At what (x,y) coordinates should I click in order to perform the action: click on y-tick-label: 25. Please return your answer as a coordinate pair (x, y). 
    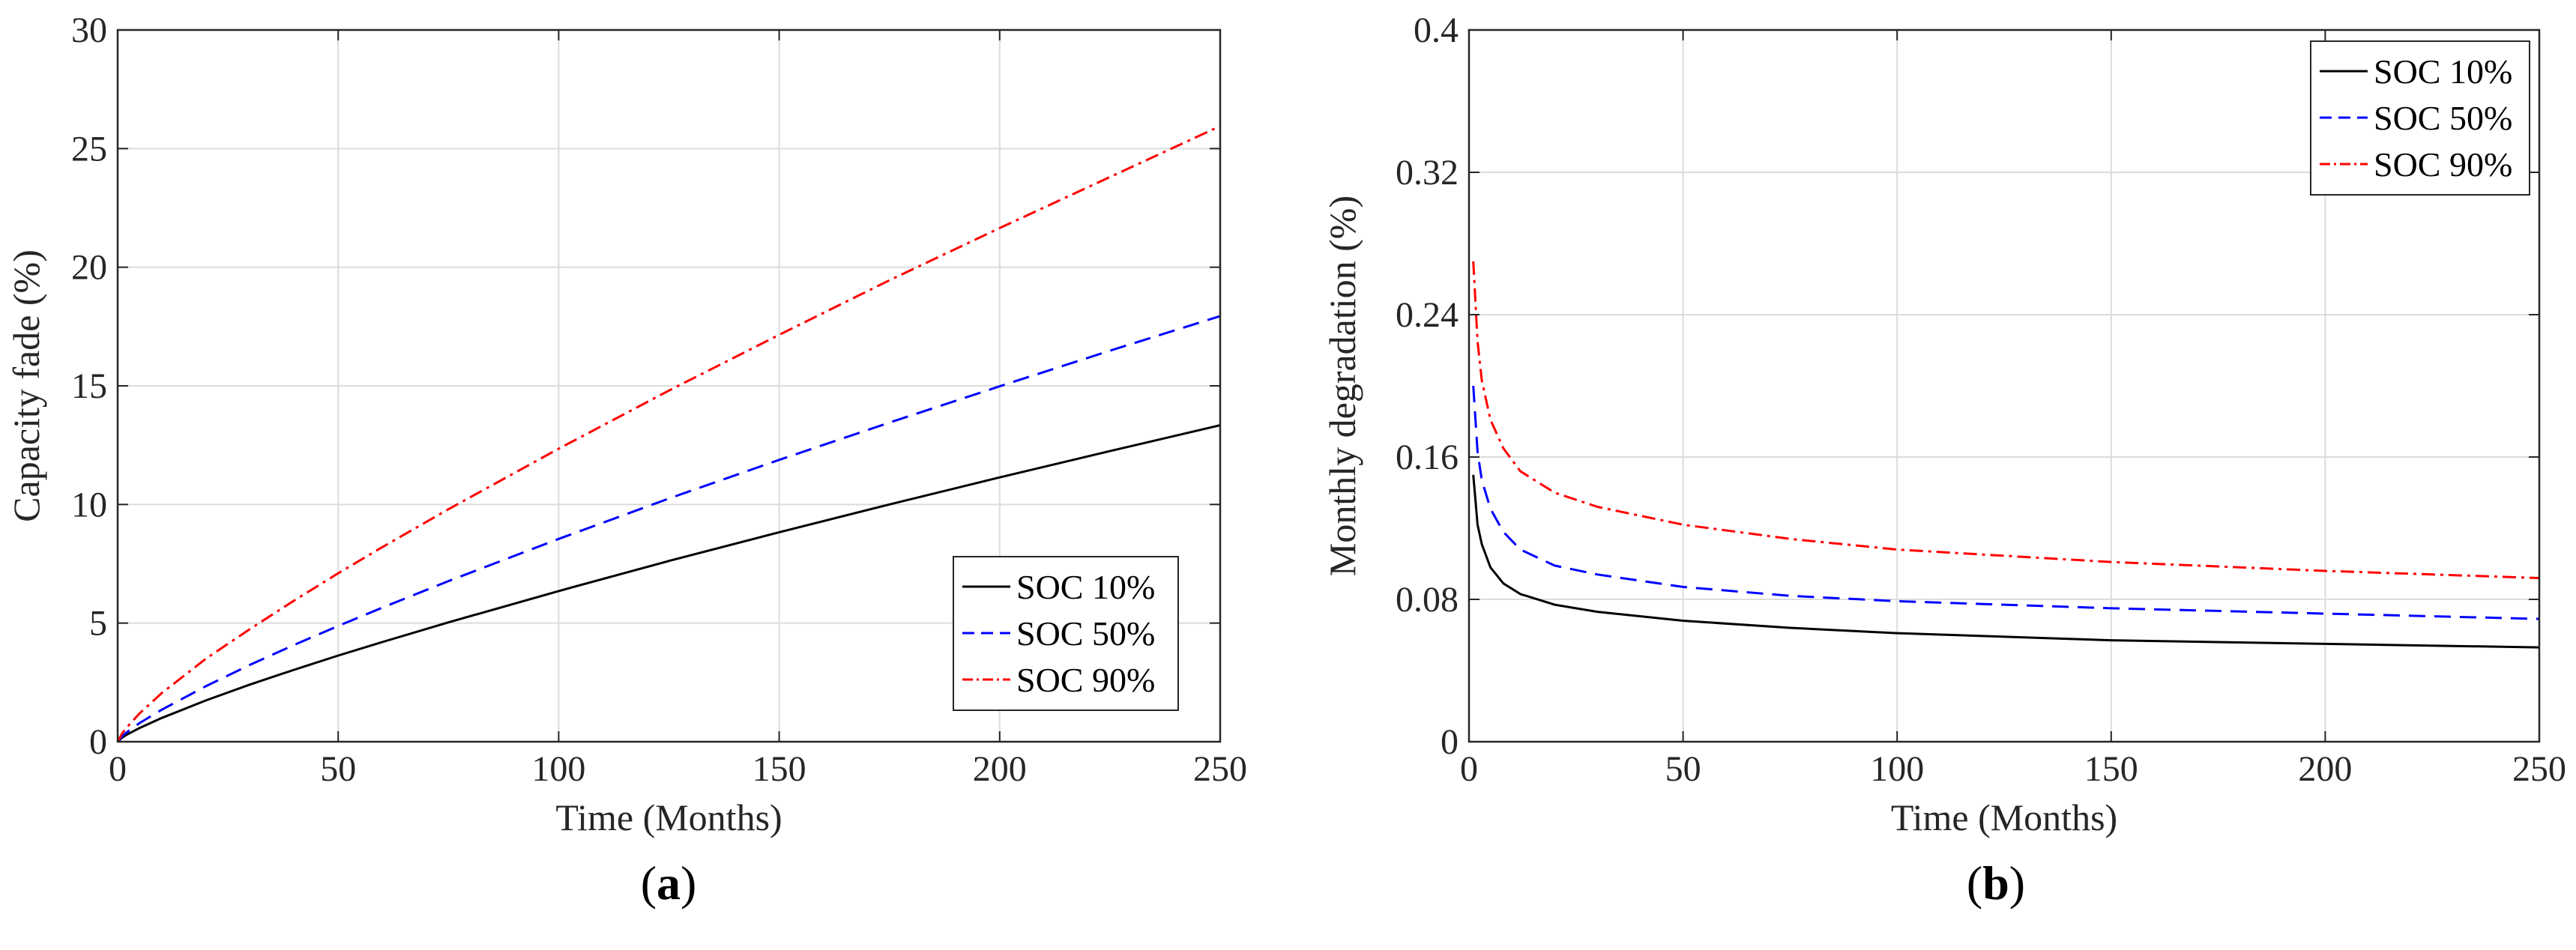
    Looking at the image, I should click on (89, 149).